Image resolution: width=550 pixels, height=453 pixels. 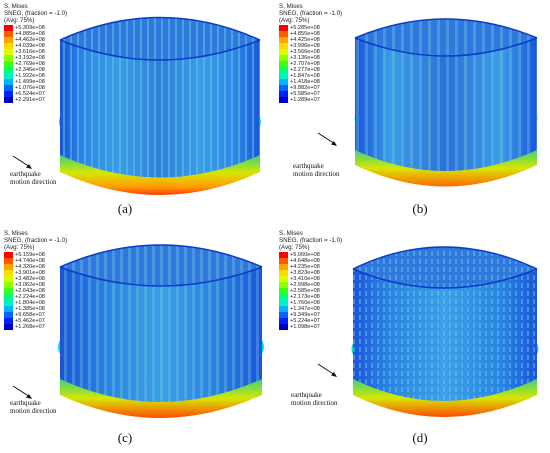 What do you see at coordinates (30, 279) in the screenshot?
I see `legend-tick: +3.482e+08` at bounding box center [30, 279].